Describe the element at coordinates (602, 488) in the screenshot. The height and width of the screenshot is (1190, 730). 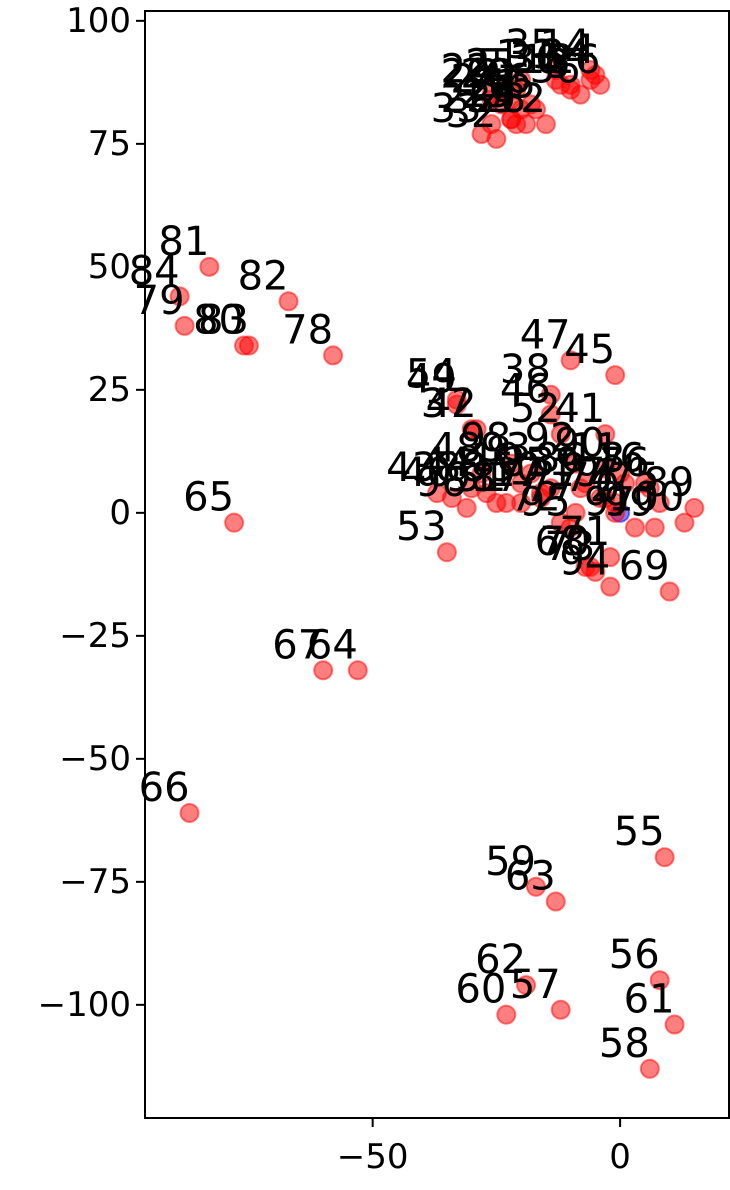
I see `point-label: 2` at that location.